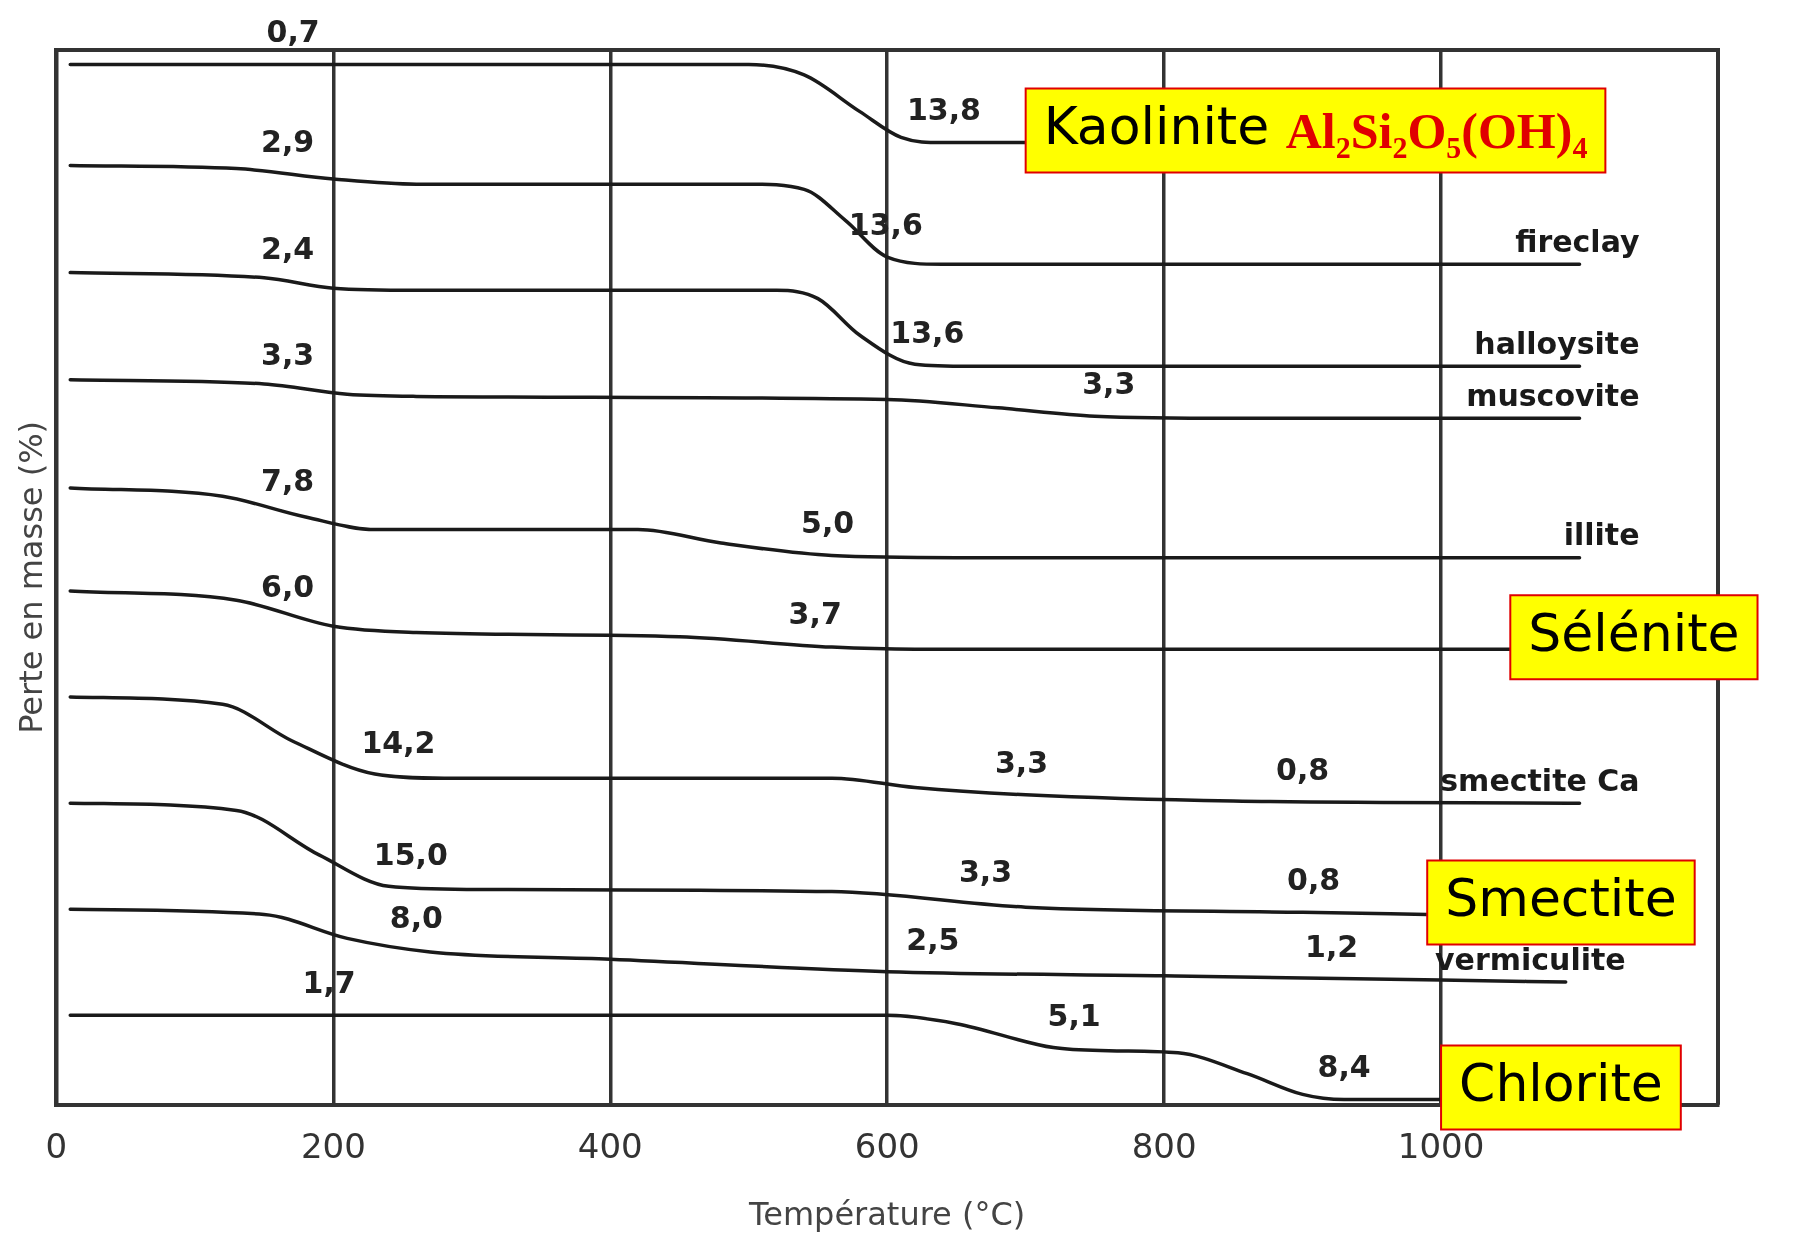 The height and width of the screenshot is (1240, 1796). Describe the element at coordinates (1074, 1016) in the screenshot. I see `annotation: 5,1` at that location.